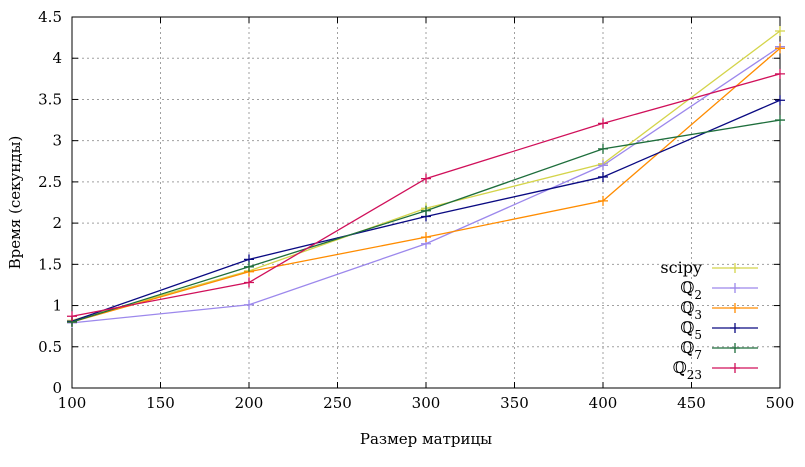 The image size is (805, 467). Describe the element at coordinates (50, 347) in the screenshot. I see `y-tick-label: 0.5` at that location.